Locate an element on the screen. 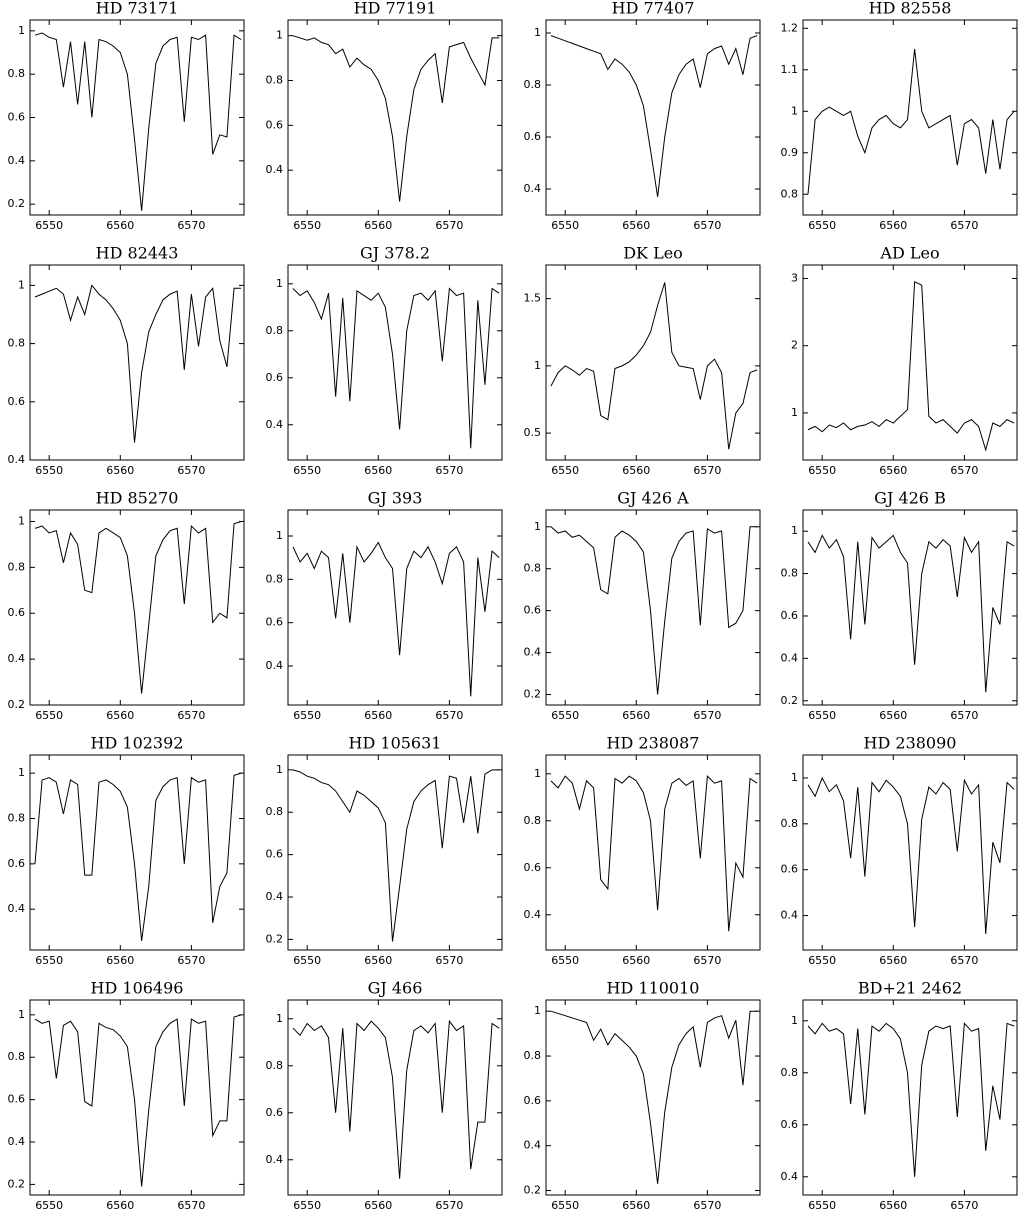  panel-title: HD 238087 is located at coordinates (653, 743).